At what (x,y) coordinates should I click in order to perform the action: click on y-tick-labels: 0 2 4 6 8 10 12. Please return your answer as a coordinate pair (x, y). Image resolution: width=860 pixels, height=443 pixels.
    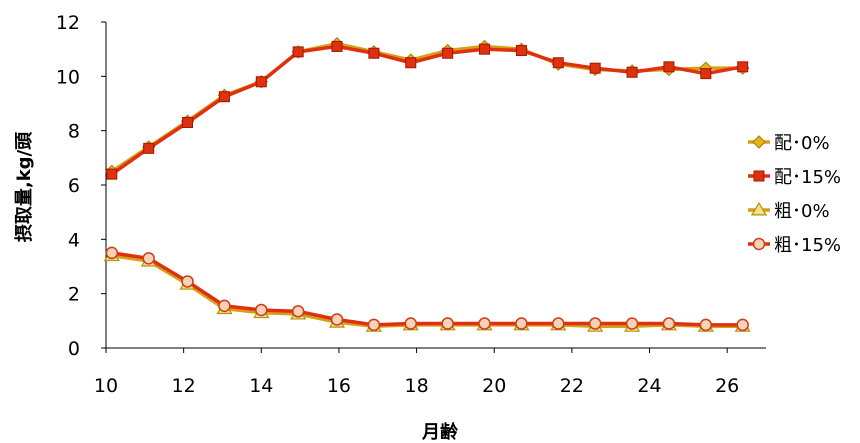
    Looking at the image, I should click on (81, 186).